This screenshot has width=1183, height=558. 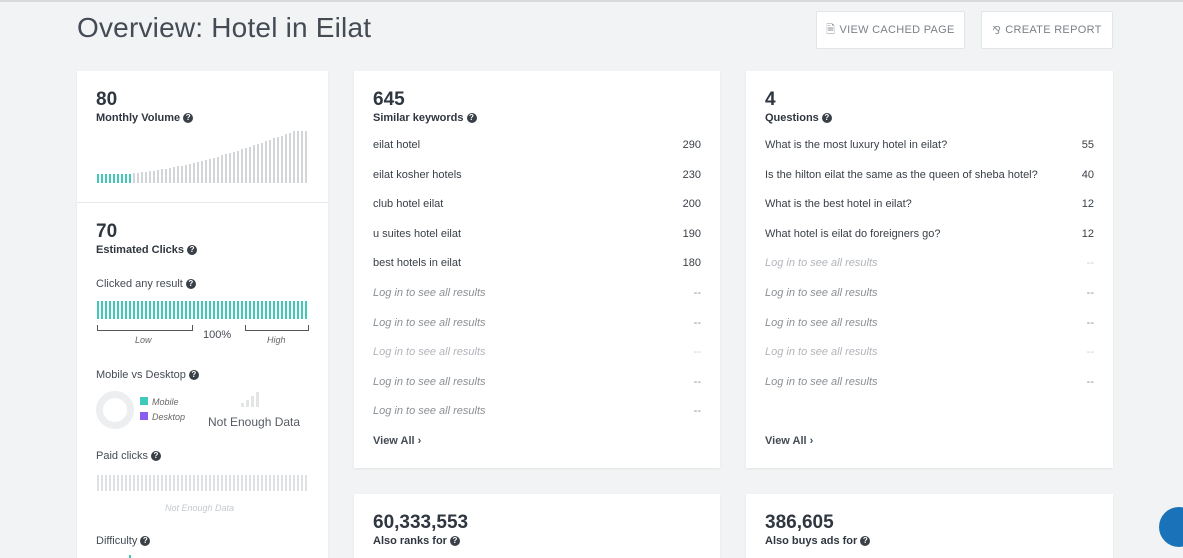 I want to click on question-volume: --, so click(x=1090, y=381).